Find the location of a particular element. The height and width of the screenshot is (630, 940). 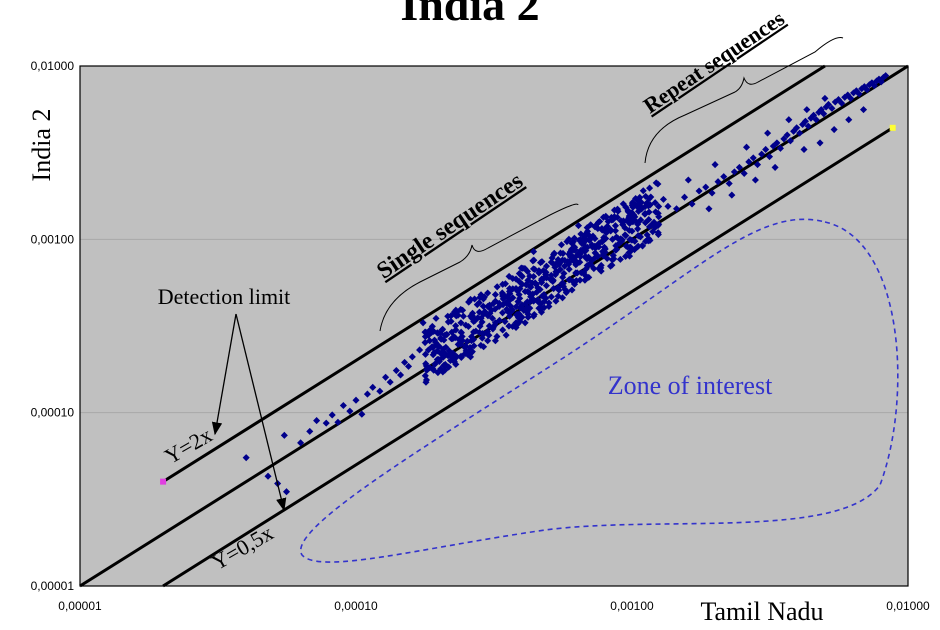

y-tick-label: 0,00100 is located at coordinates (53, 239).